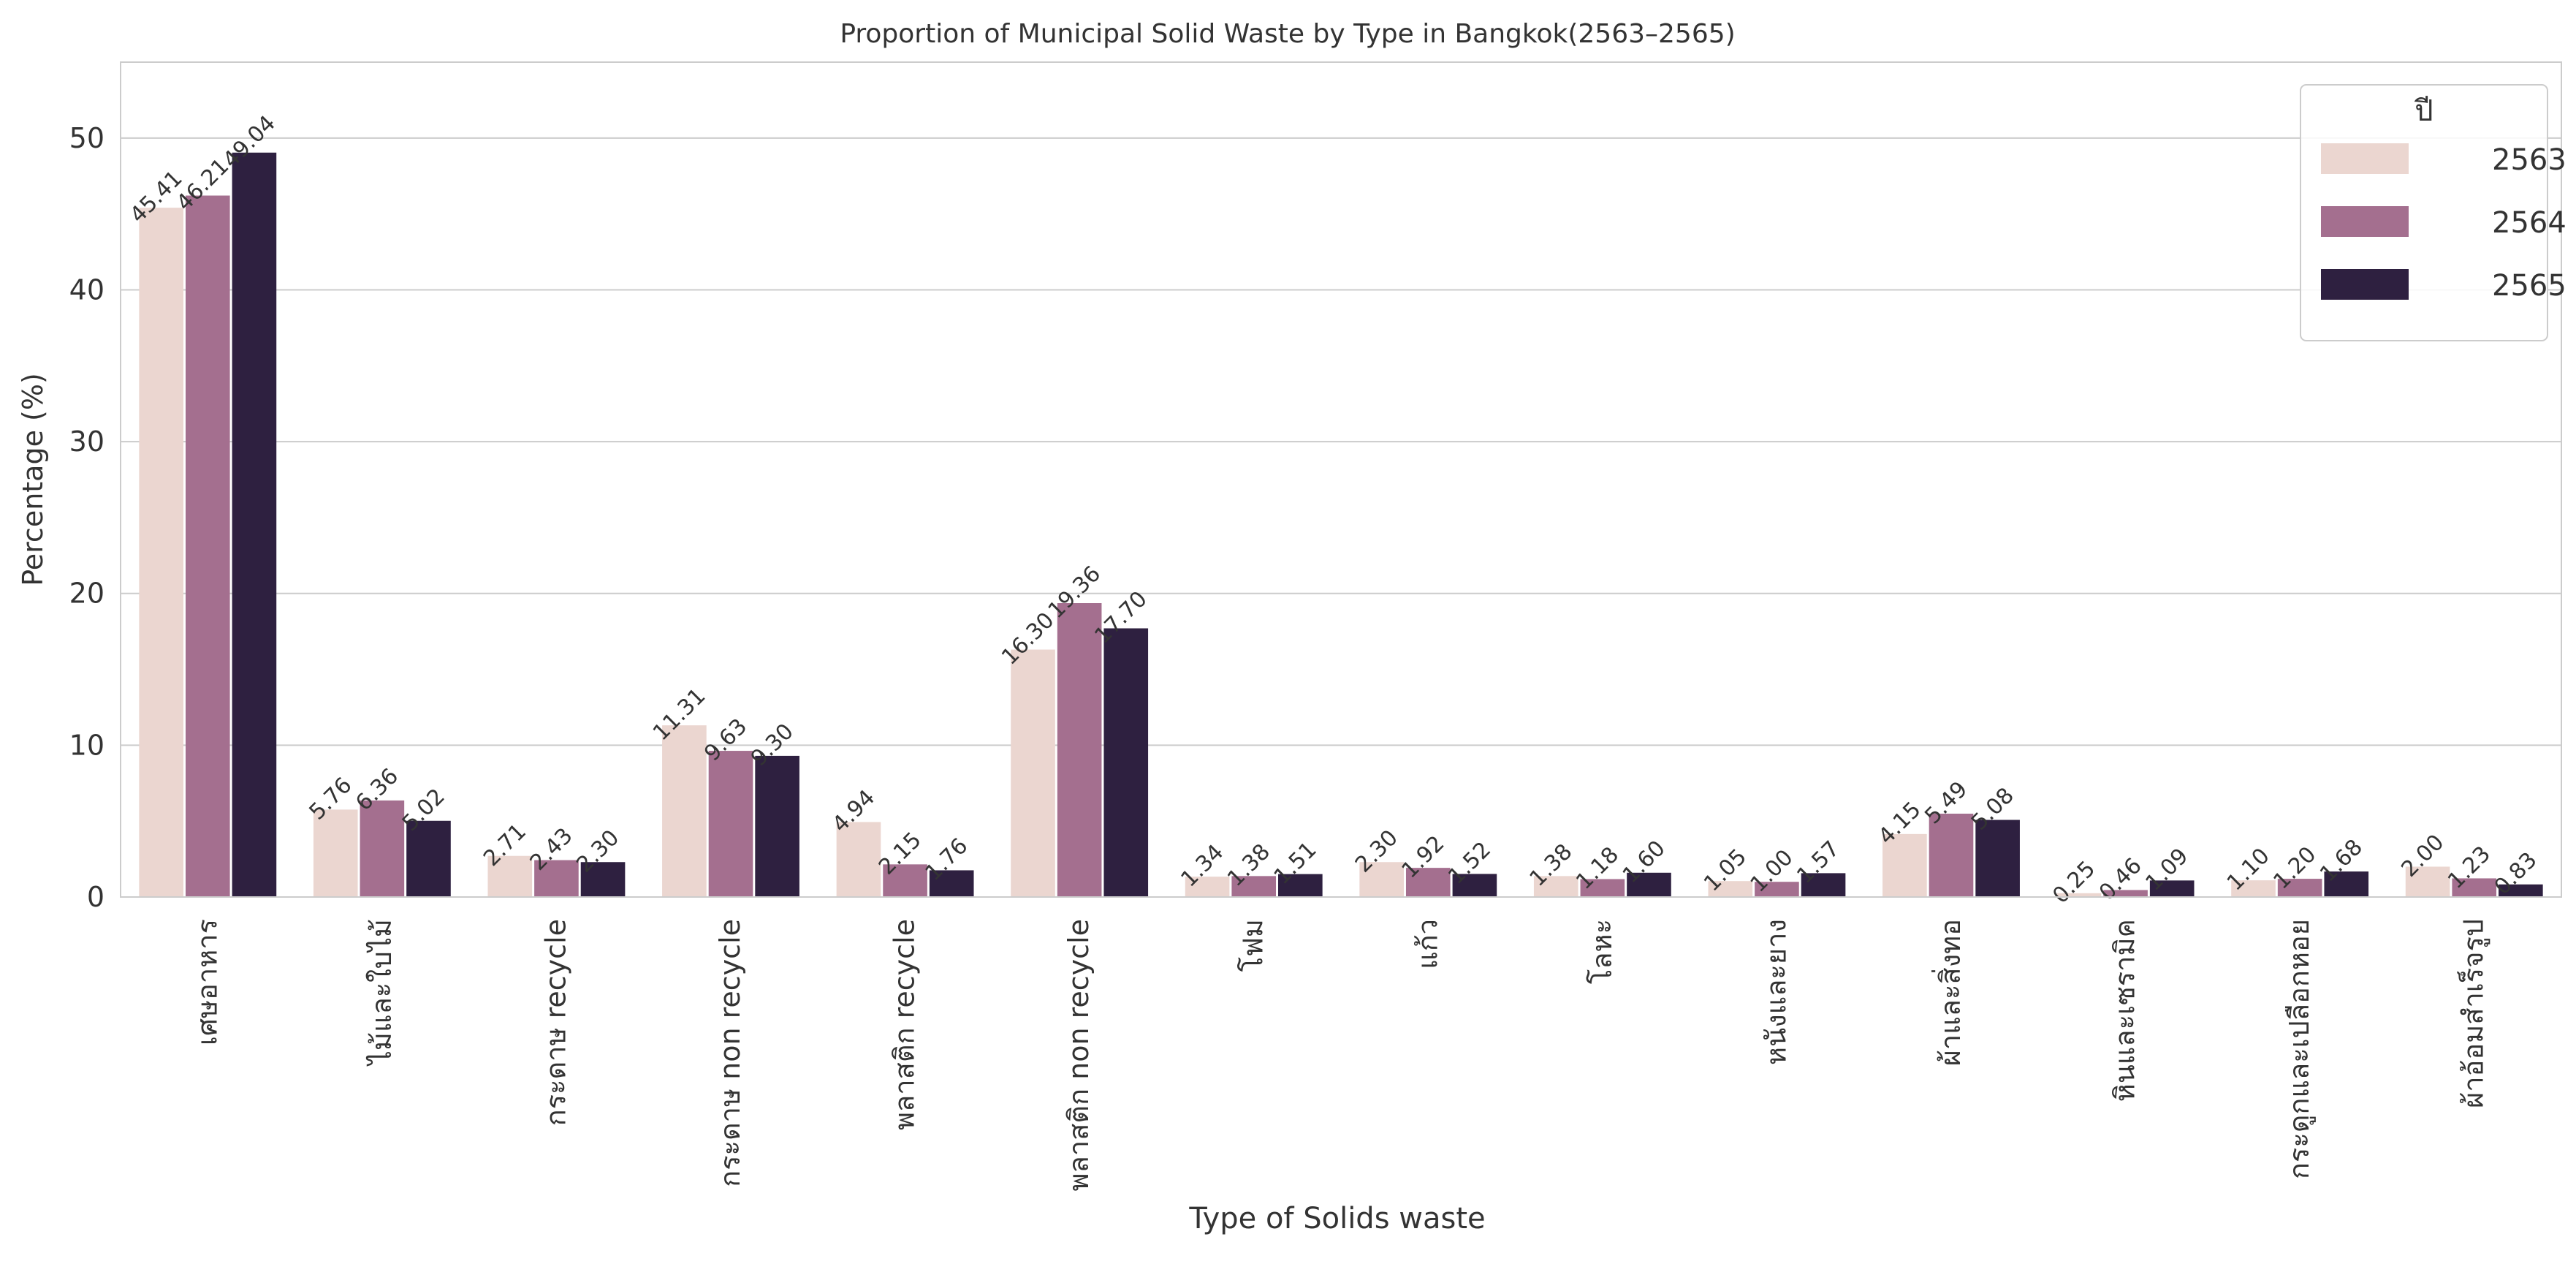 Image resolution: width=2576 pixels, height=1264 pixels. What do you see at coordinates (2529, 160) in the screenshot?
I see `legend-label: 2563` at bounding box center [2529, 160].